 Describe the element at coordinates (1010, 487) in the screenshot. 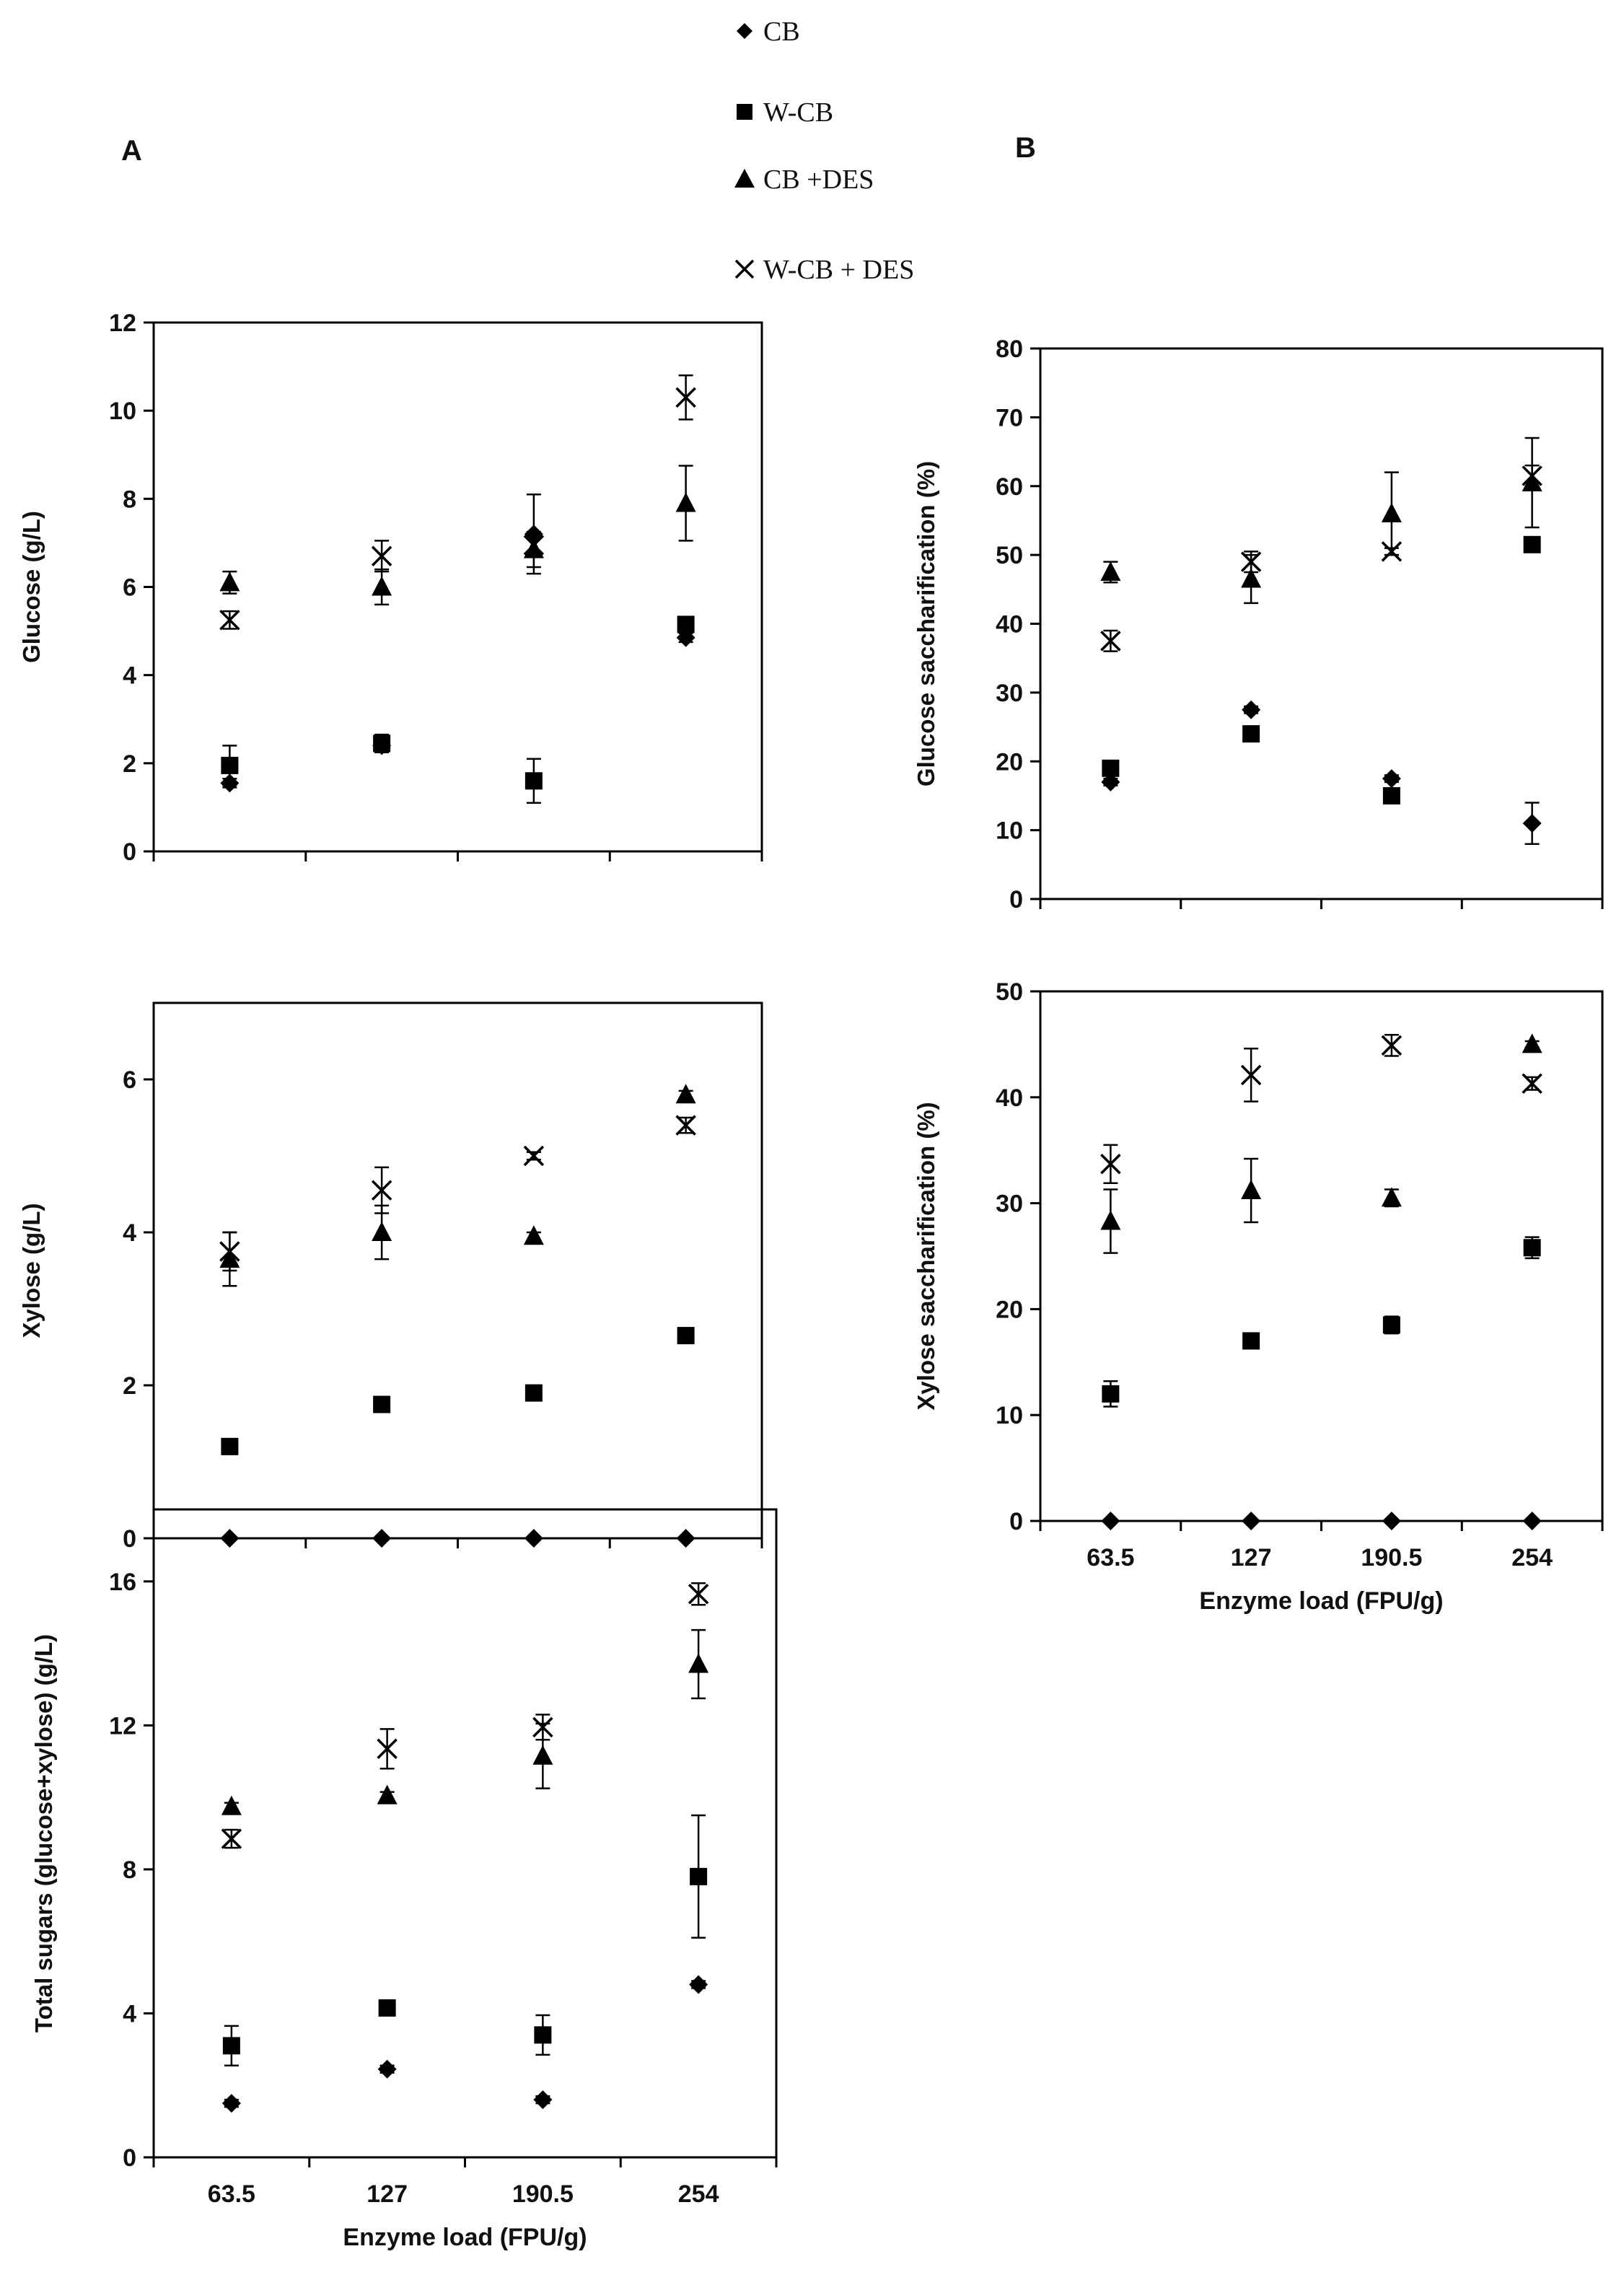

I see `y-tick-label: 60` at that location.